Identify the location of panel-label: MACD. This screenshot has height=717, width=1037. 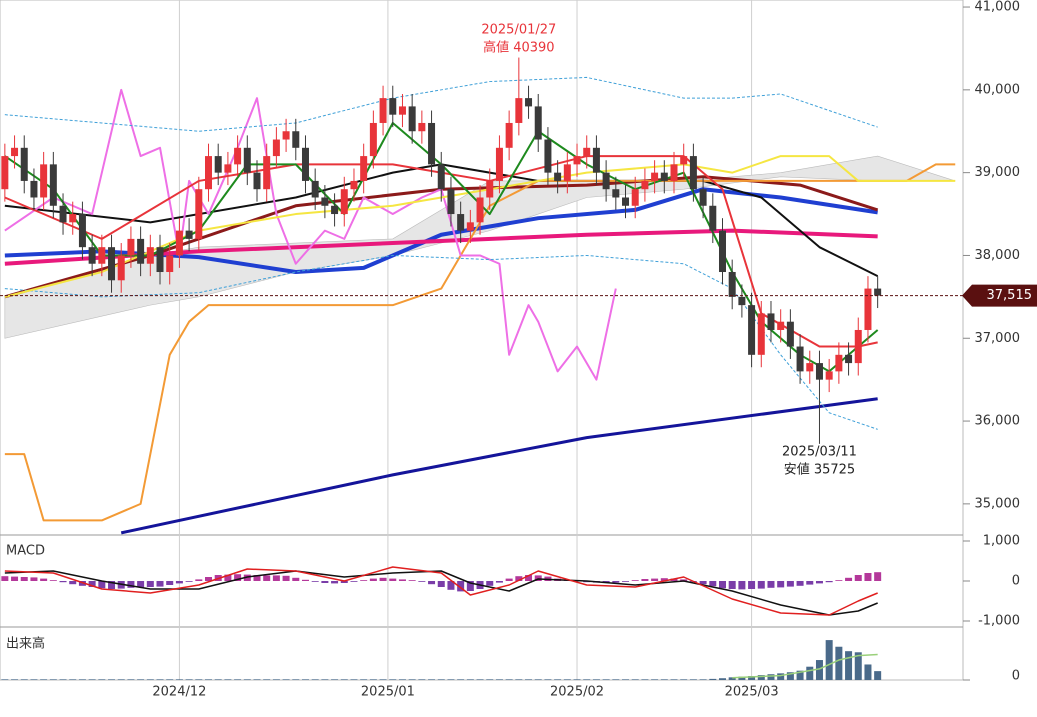
(25, 551).